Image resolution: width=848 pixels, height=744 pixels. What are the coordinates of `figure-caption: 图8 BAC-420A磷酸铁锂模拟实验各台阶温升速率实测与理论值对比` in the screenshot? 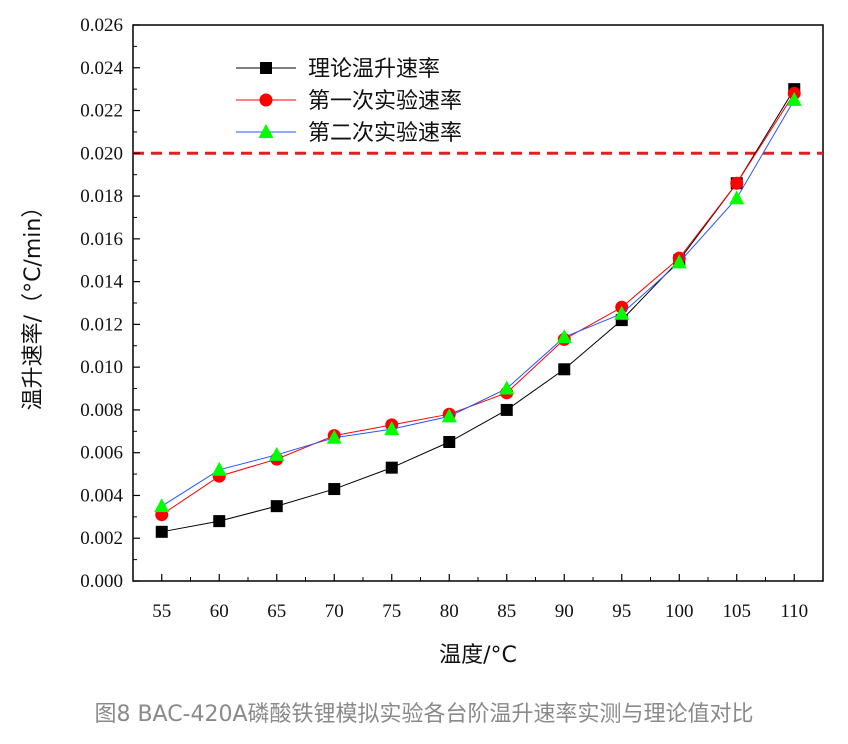 It's located at (424, 714).